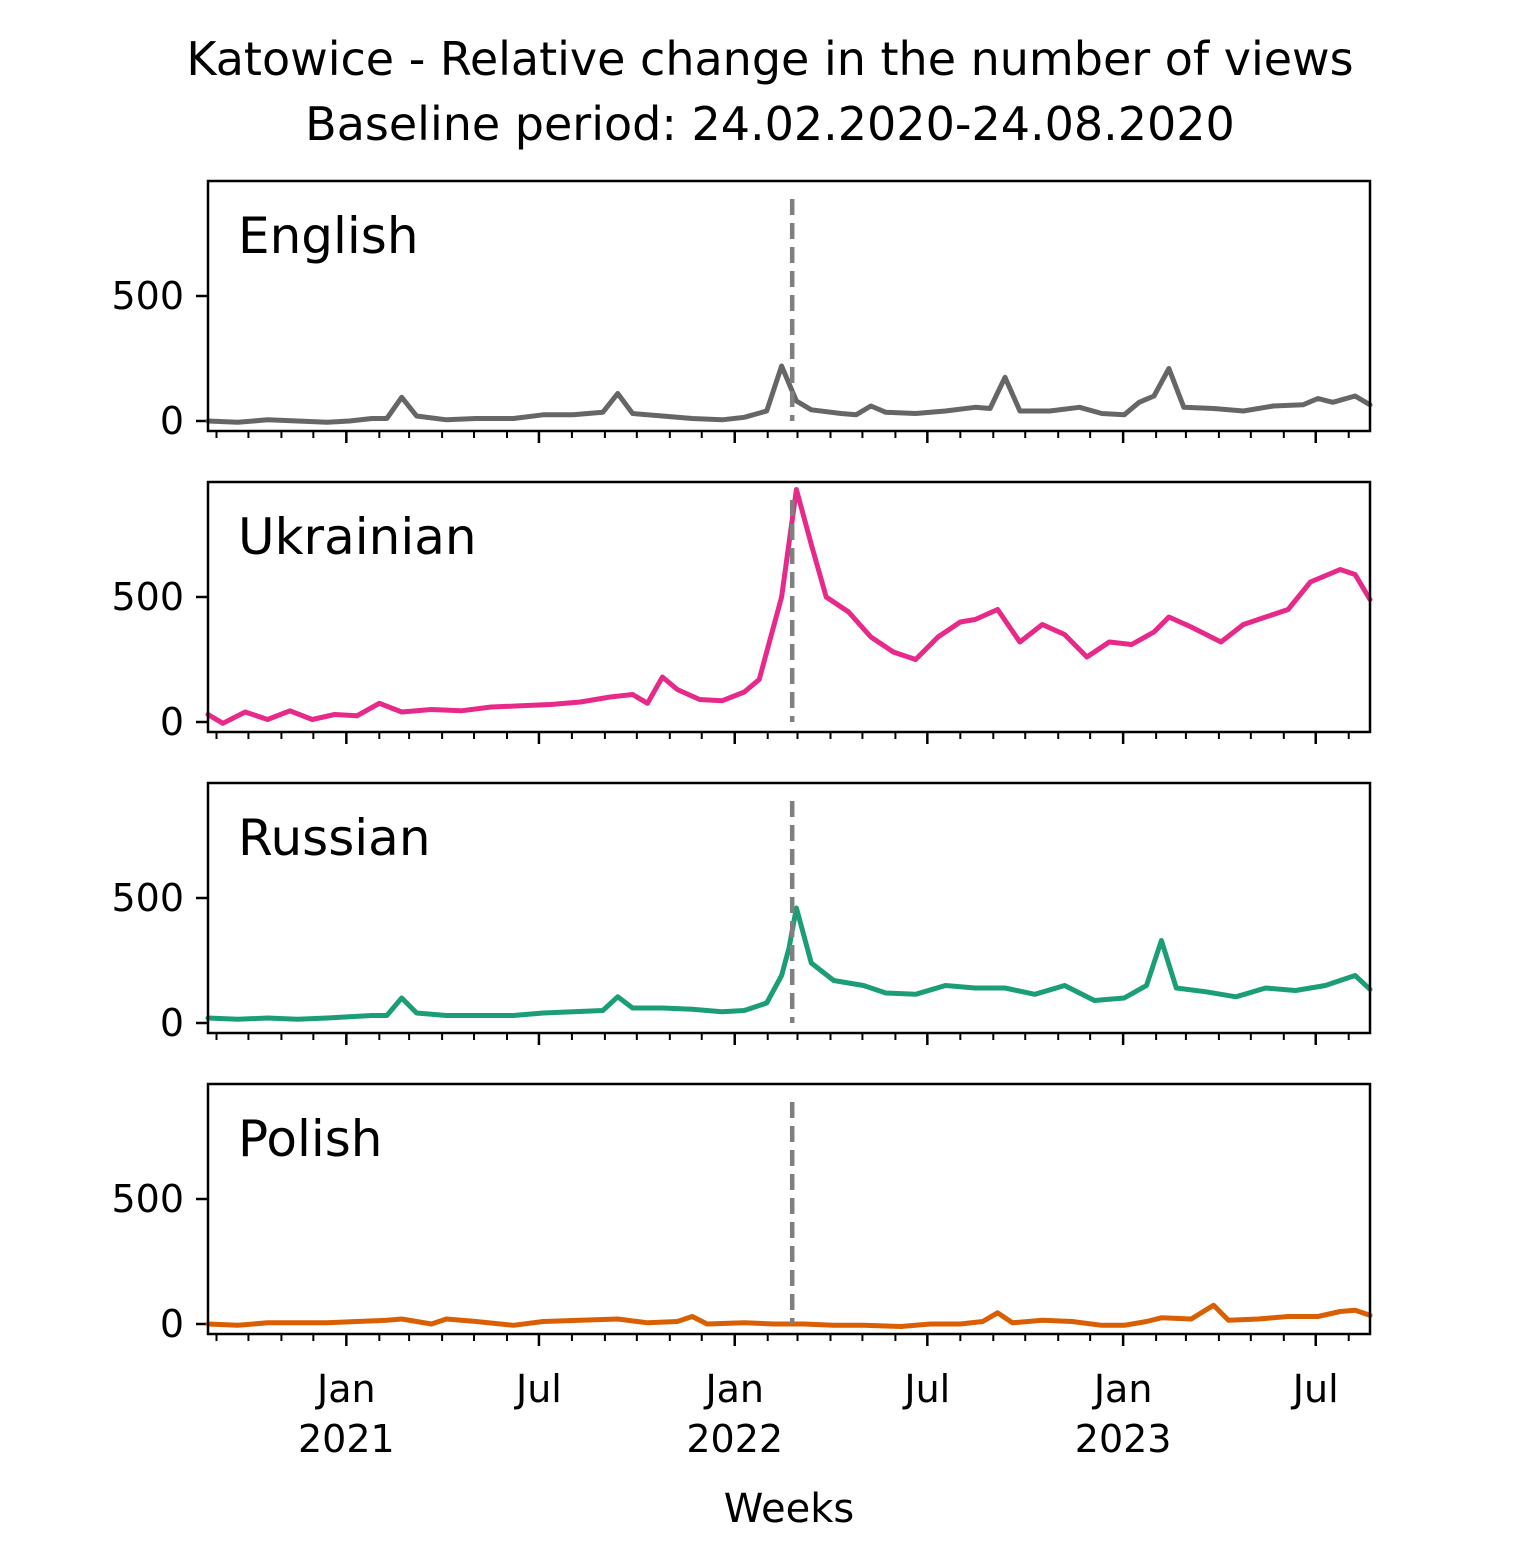 The width and height of the screenshot is (1540, 1562). What do you see at coordinates (789, 394) in the screenshot?
I see `series-line-english` at bounding box center [789, 394].